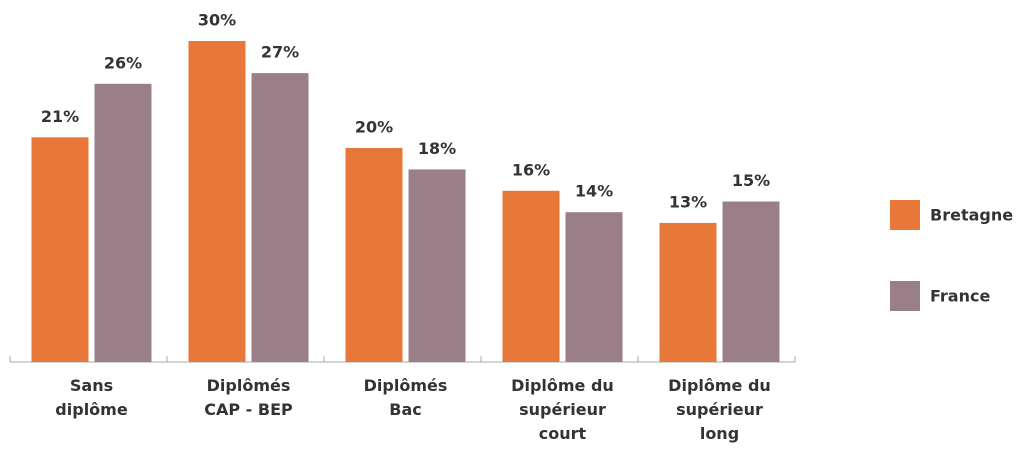 This screenshot has width=1020, height=452. What do you see at coordinates (248, 397) in the screenshot?
I see `x-tick-label: Diplômés CAP - BEP` at bounding box center [248, 397].